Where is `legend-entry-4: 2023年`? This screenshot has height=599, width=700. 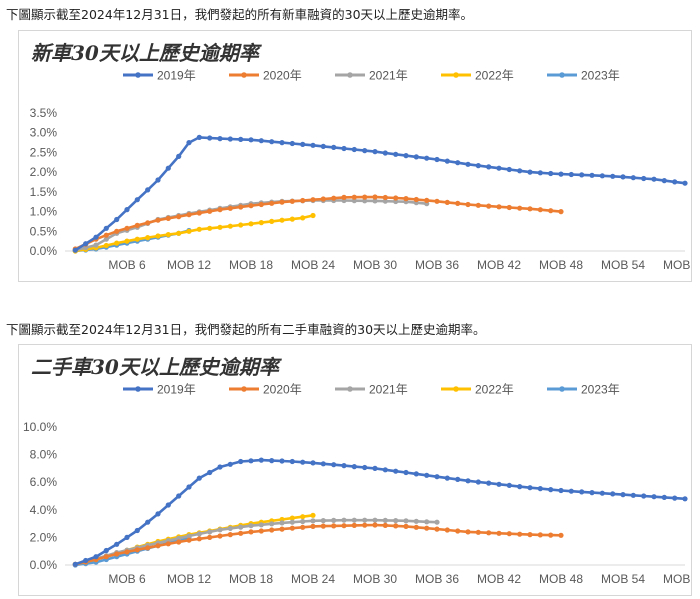 legend-entry-4: 2023年 is located at coordinates (583, 390).